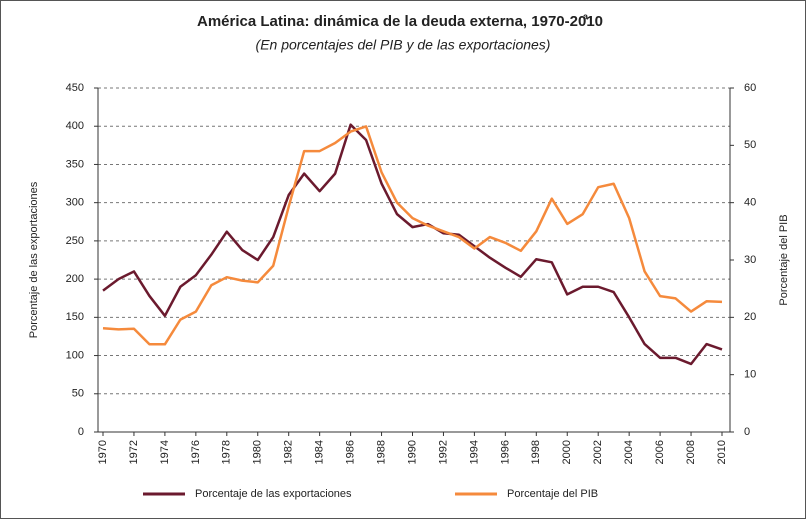 This screenshot has height=519, width=806. What do you see at coordinates (134, 452) in the screenshot?
I see `x-tick-label: 1972` at bounding box center [134, 452].